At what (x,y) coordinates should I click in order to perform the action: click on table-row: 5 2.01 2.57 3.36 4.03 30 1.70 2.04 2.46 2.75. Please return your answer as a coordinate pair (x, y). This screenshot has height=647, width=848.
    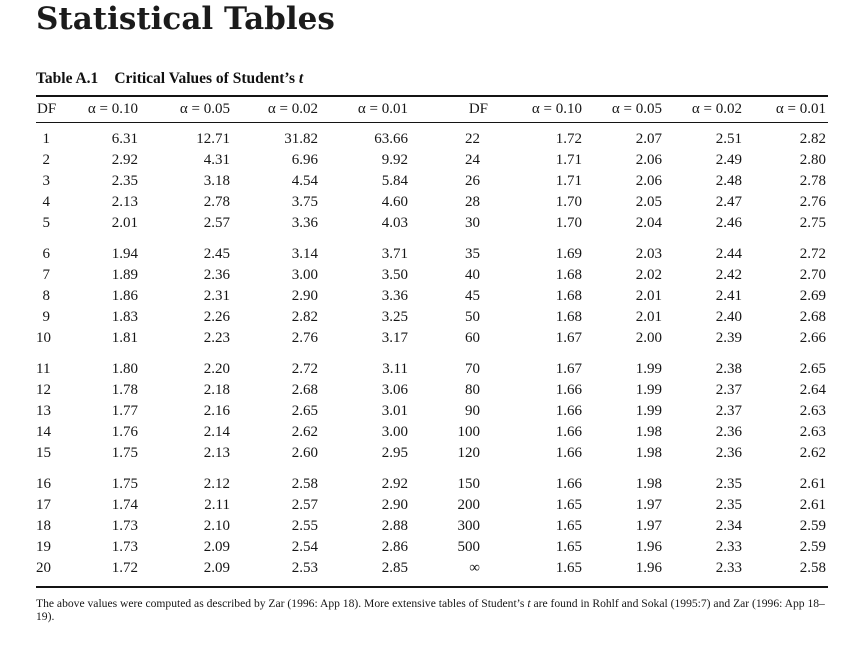
    Looking at the image, I should click on (432, 223).